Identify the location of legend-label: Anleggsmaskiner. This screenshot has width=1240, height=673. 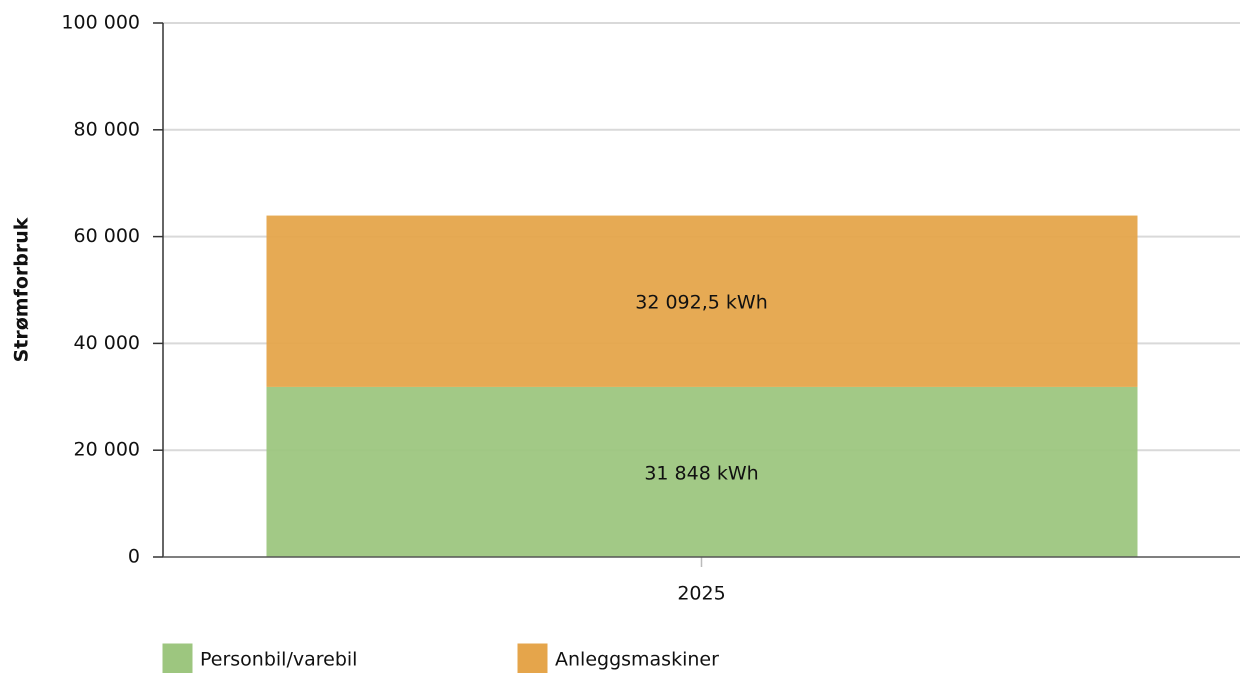
(637, 660).